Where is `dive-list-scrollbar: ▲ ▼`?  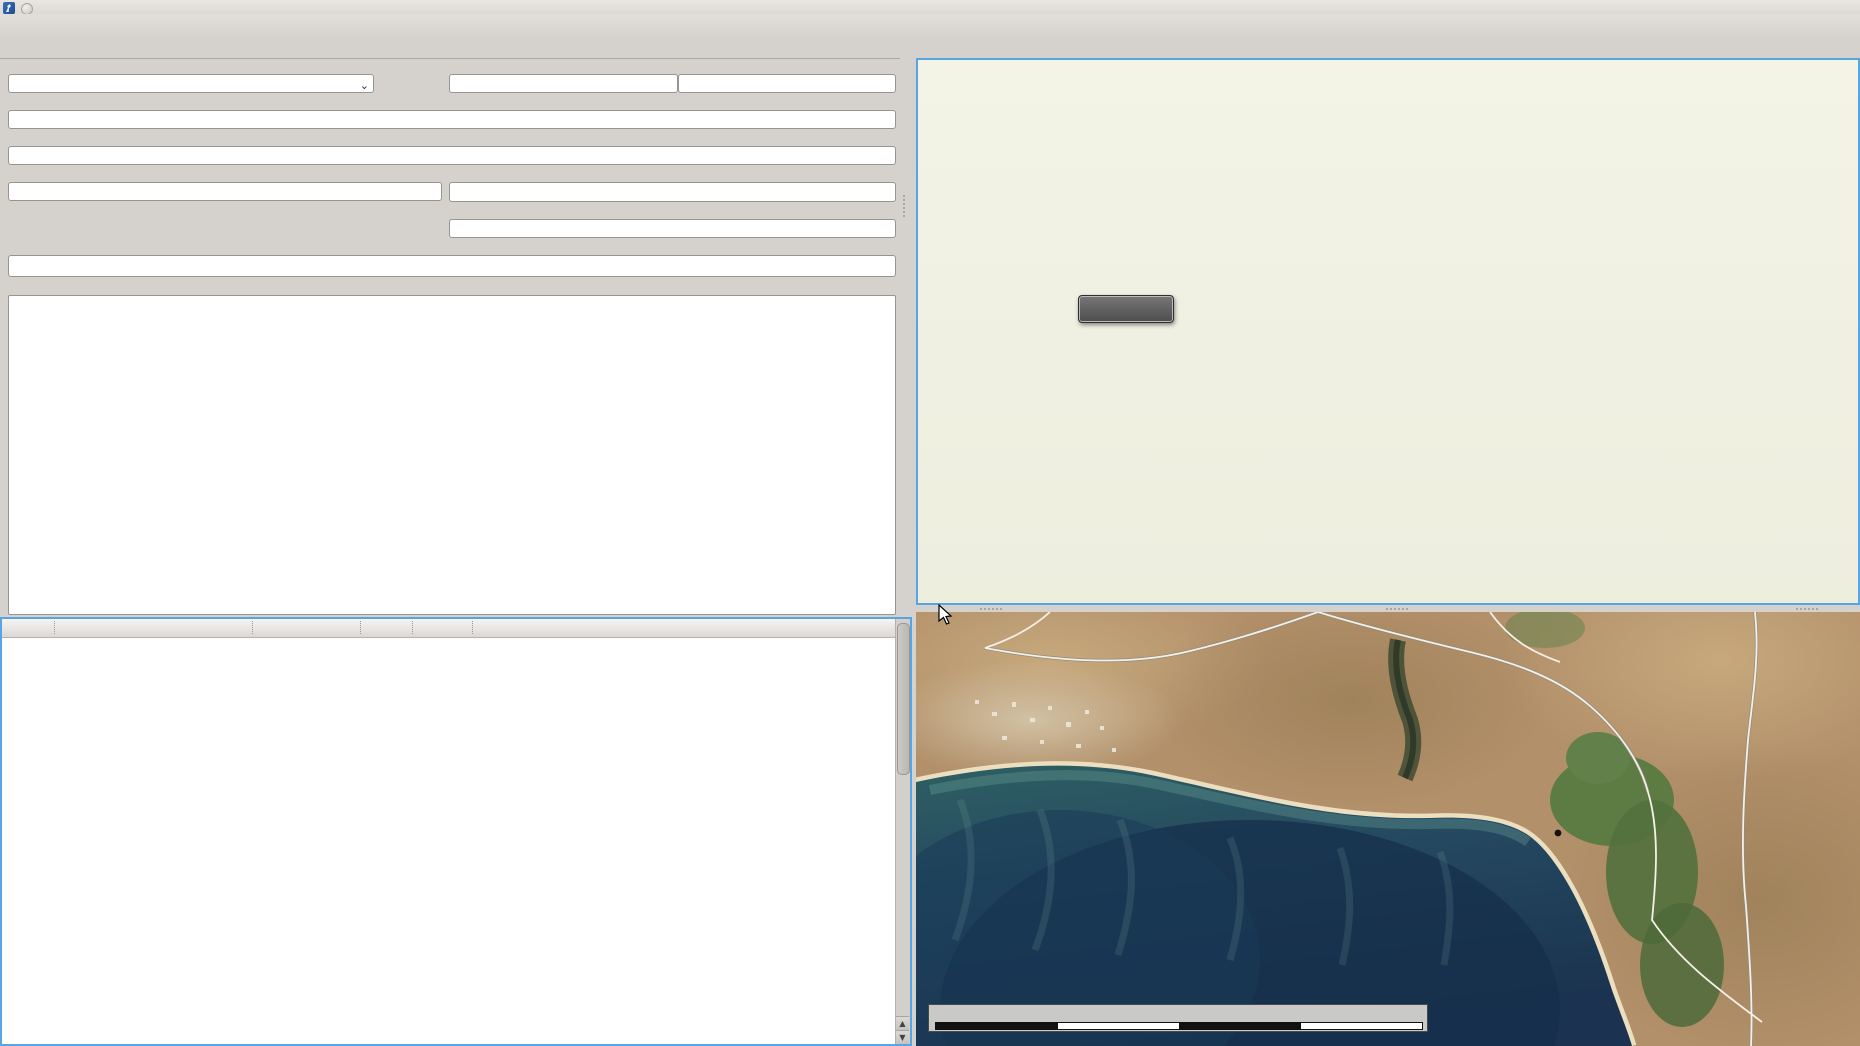
dive-list-scrollbar: ▲ ▼ is located at coordinates (902, 831).